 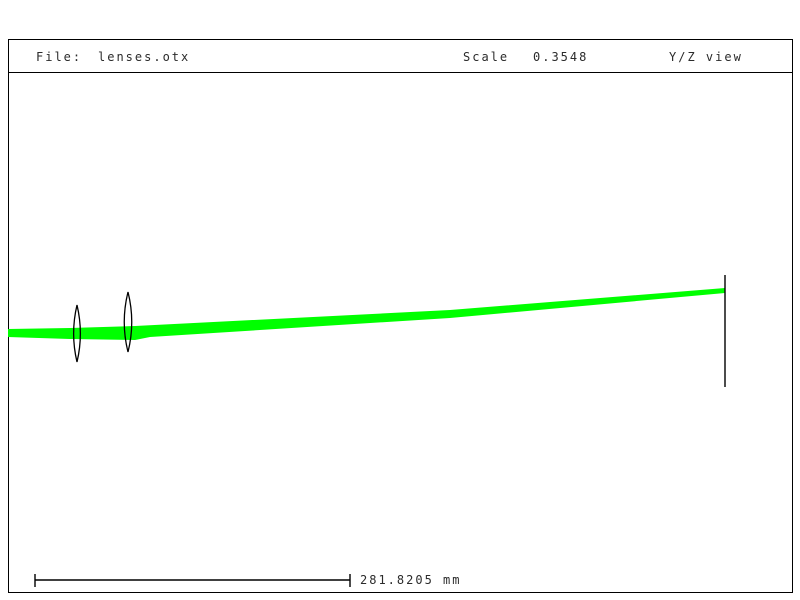 I want to click on scale-label: Scale, so click(x=486, y=57).